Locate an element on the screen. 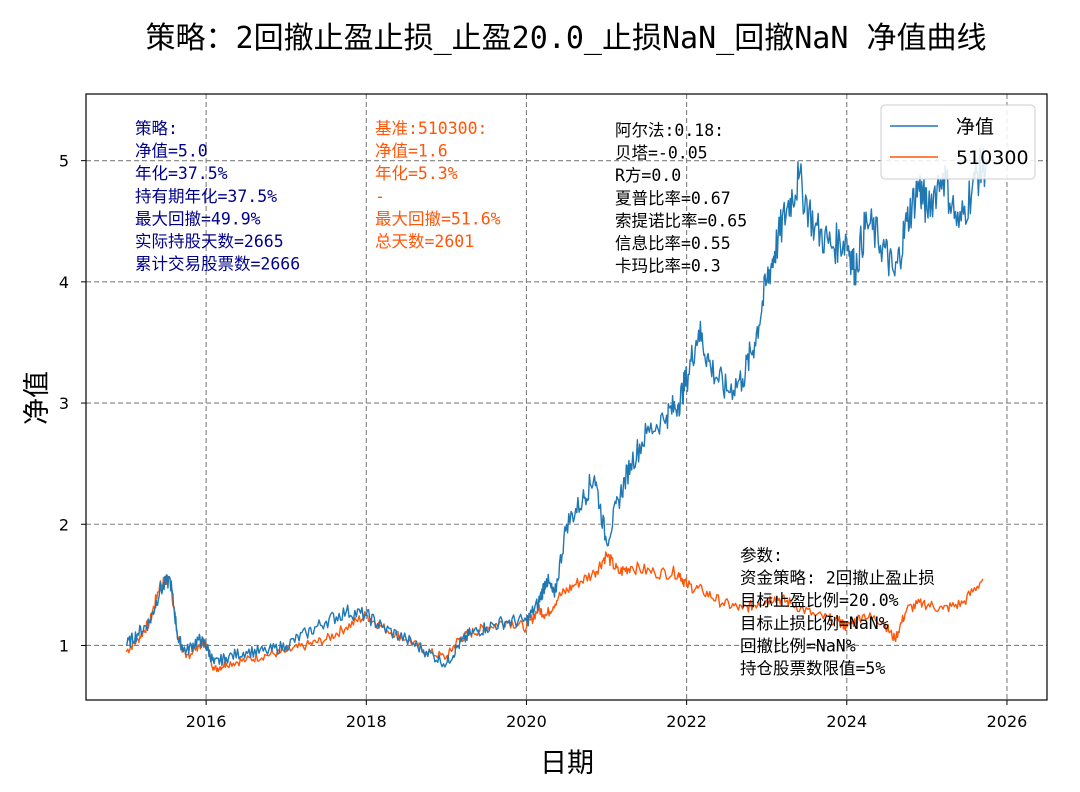  annotation-strategy-line: 最大回撤=49.9% is located at coordinates (198, 218).